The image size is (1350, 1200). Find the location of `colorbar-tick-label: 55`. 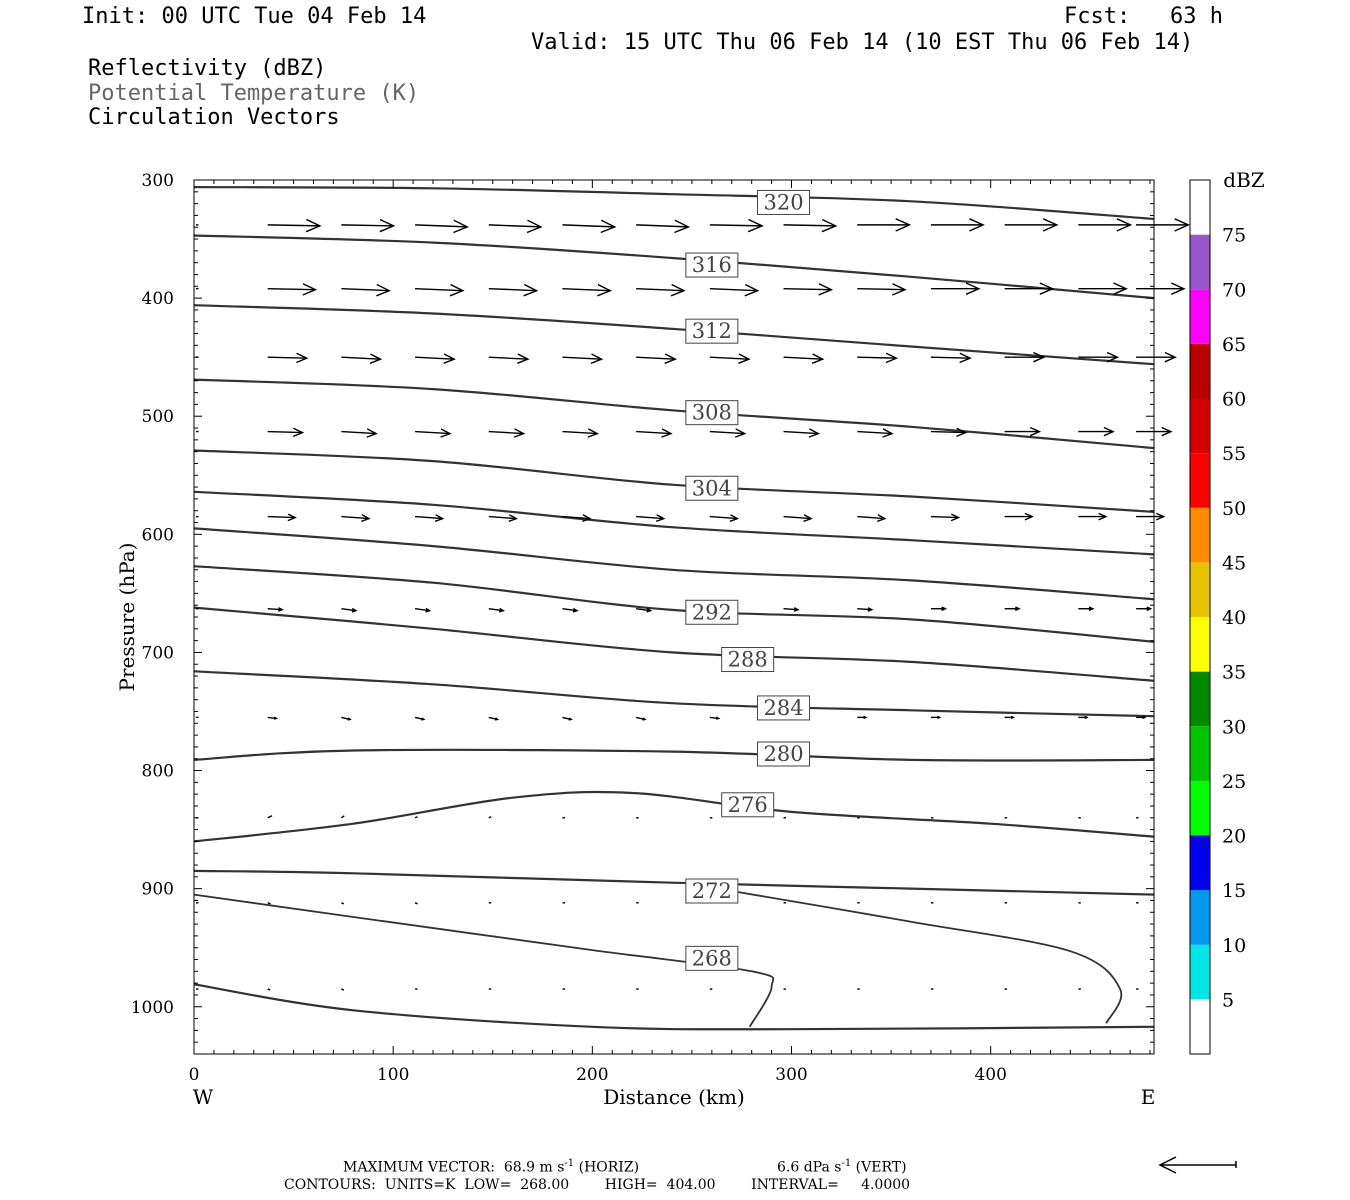

colorbar-tick-label: 55 is located at coordinates (1234, 454).